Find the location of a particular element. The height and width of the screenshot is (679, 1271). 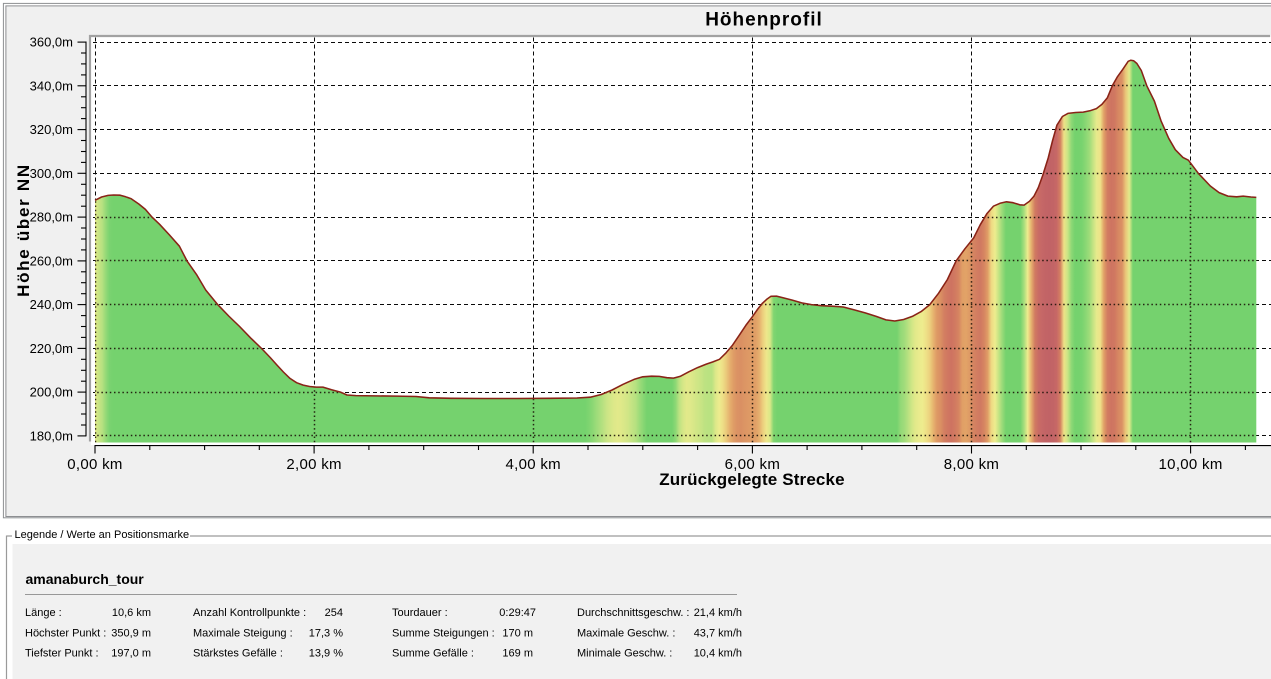

svg-text: 8,00 km is located at coordinates (971, 464).